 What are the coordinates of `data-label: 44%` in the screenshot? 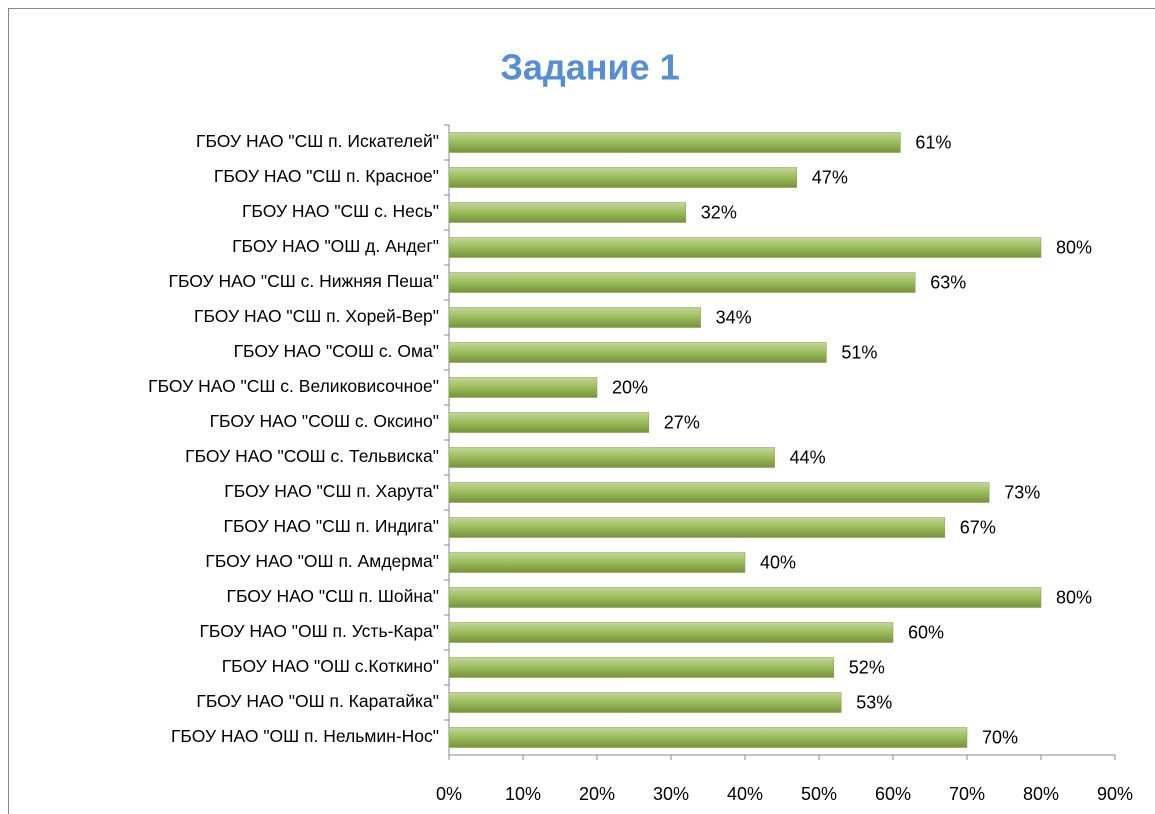 It's located at (808, 457).